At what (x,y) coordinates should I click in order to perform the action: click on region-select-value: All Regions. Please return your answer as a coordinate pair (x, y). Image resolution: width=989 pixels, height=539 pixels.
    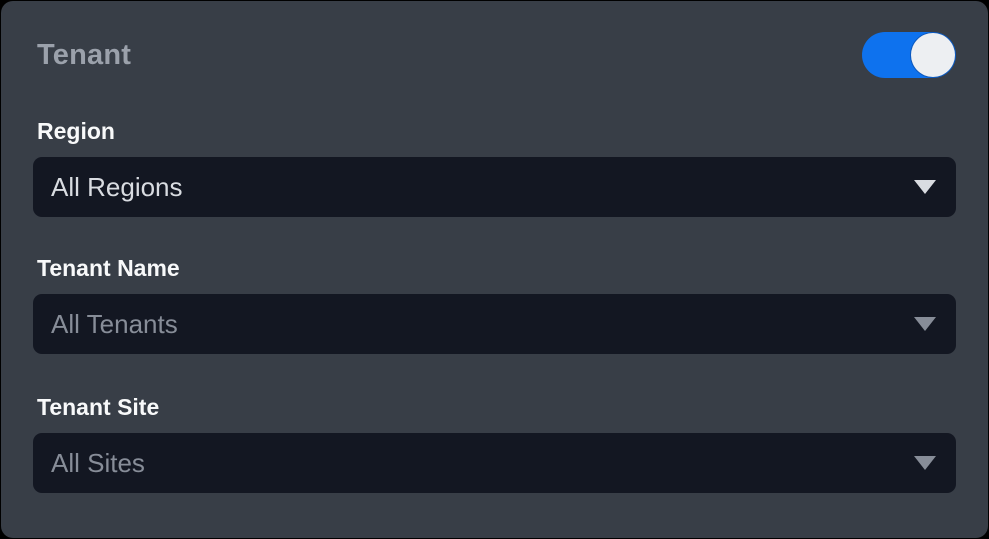
    Looking at the image, I should click on (117, 186).